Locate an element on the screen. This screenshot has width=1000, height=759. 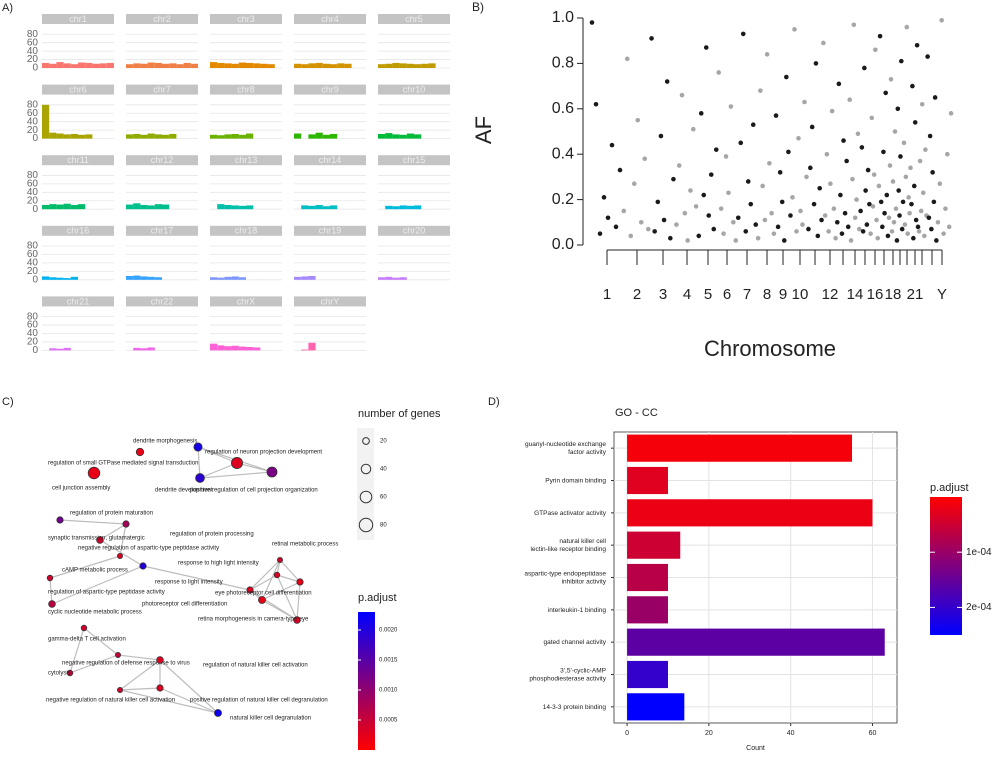
chart-title: GO - CC is located at coordinates (636, 413).